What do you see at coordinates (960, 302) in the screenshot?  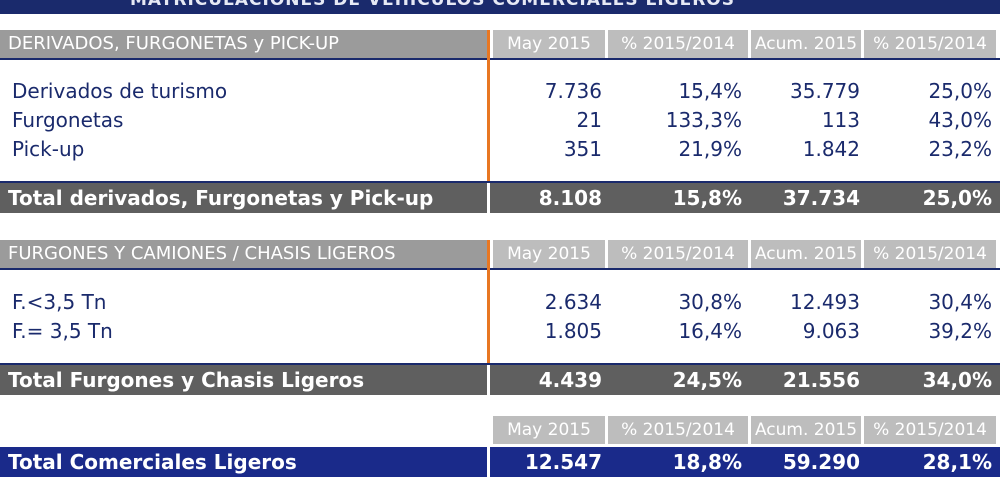 I see `cell-pct-acum: 30,4%` at bounding box center [960, 302].